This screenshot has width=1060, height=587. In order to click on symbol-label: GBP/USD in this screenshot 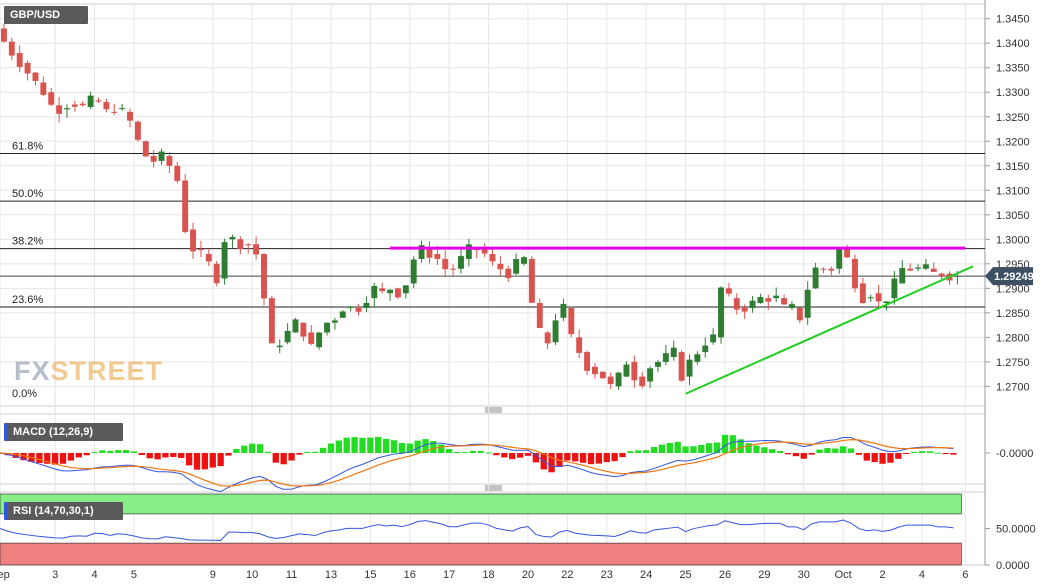, I will do `click(46, 15)`.